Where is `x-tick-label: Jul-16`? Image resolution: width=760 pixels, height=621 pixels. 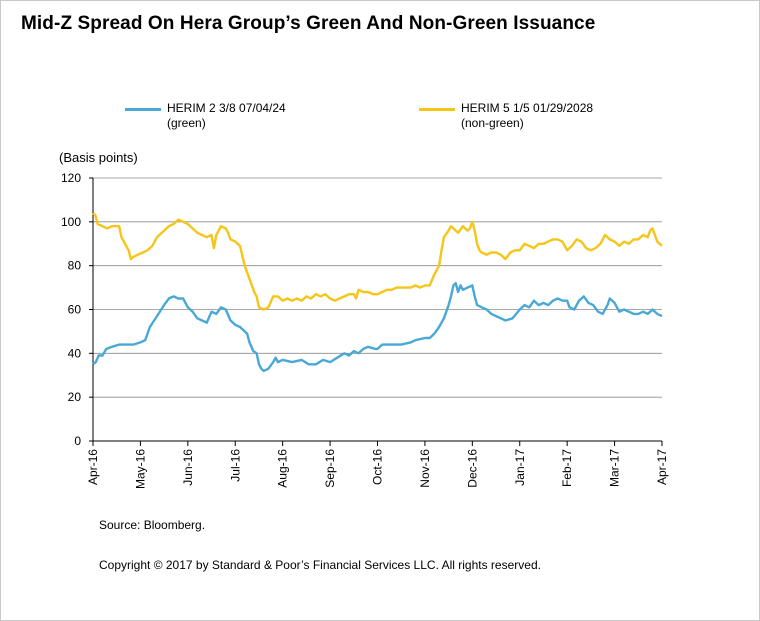 x-tick-label: Jul-16 is located at coordinates (235, 465).